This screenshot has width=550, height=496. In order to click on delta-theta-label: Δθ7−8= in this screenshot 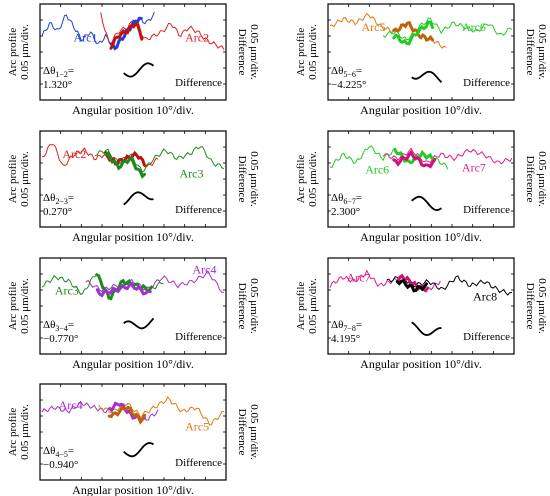, I will do `click(346, 326)`.